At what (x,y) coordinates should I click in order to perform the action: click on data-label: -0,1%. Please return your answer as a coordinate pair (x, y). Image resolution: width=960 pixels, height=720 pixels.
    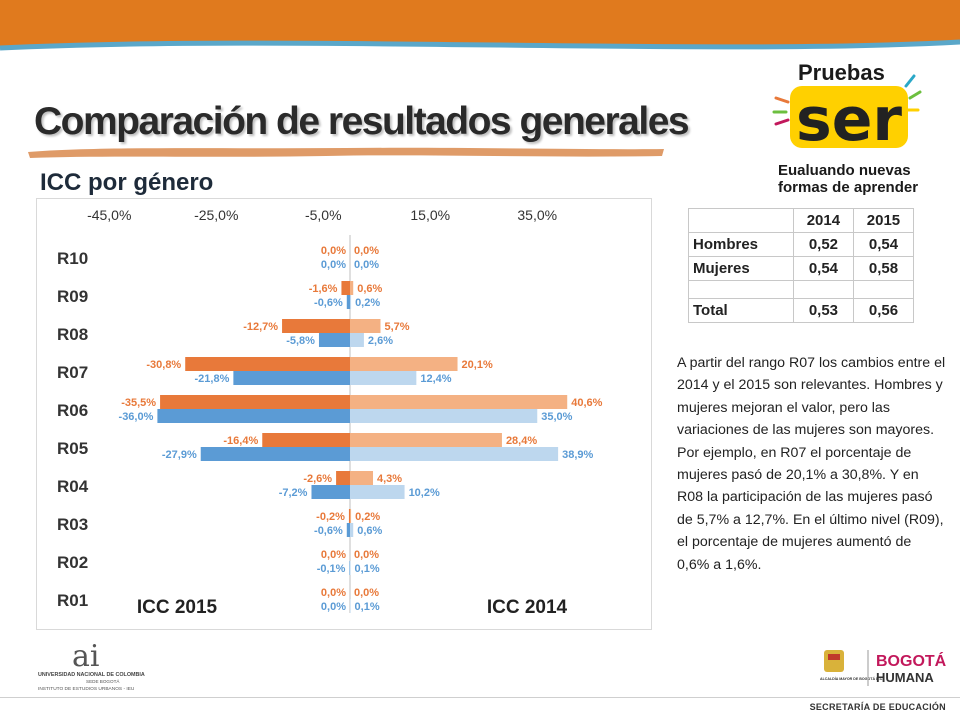
    Looking at the image, I should click on (331, 569).